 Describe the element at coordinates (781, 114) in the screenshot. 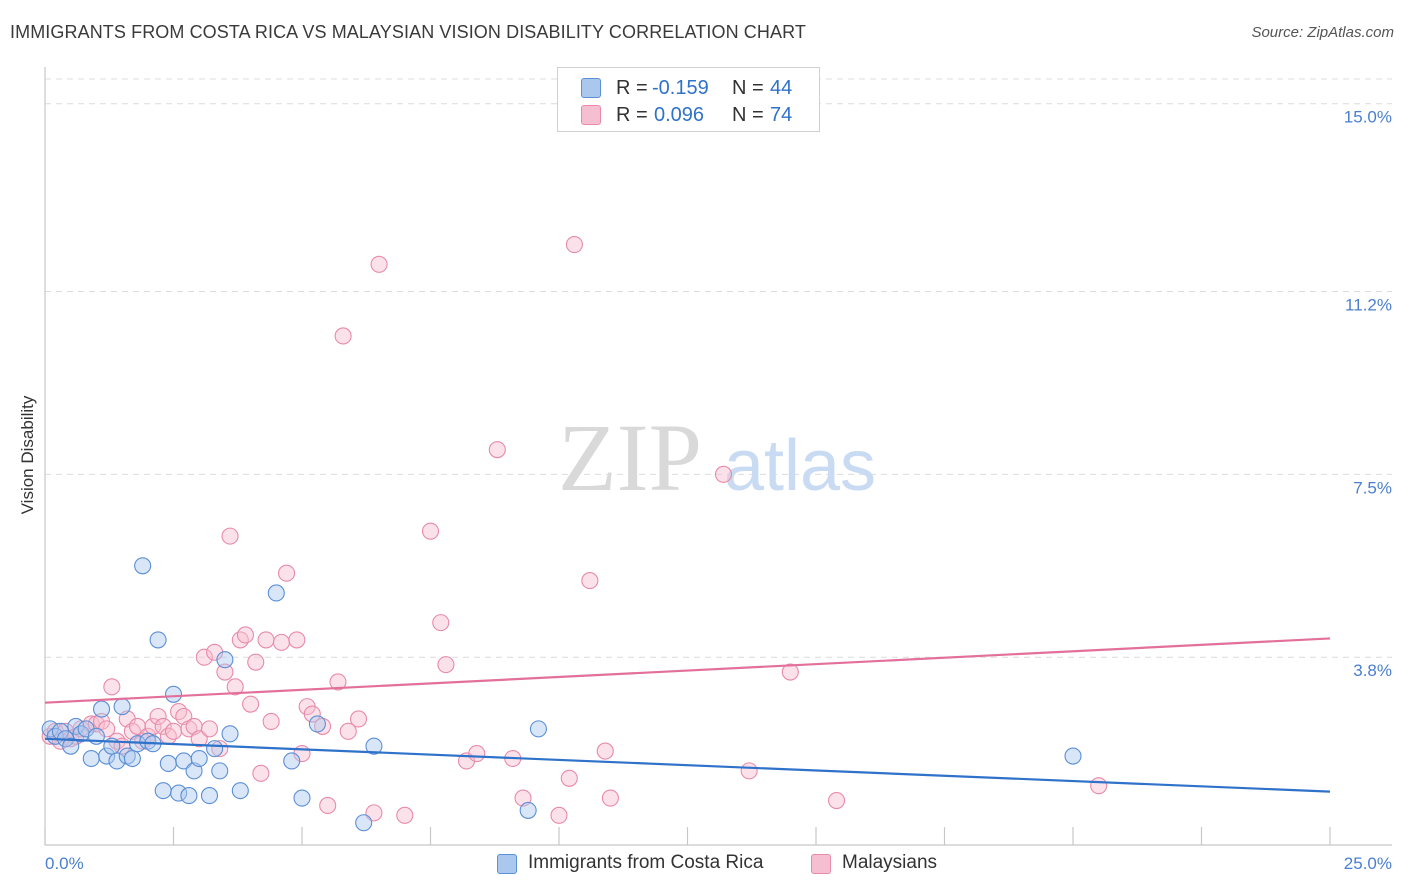

I see `legend-n-value: 74` at that location.